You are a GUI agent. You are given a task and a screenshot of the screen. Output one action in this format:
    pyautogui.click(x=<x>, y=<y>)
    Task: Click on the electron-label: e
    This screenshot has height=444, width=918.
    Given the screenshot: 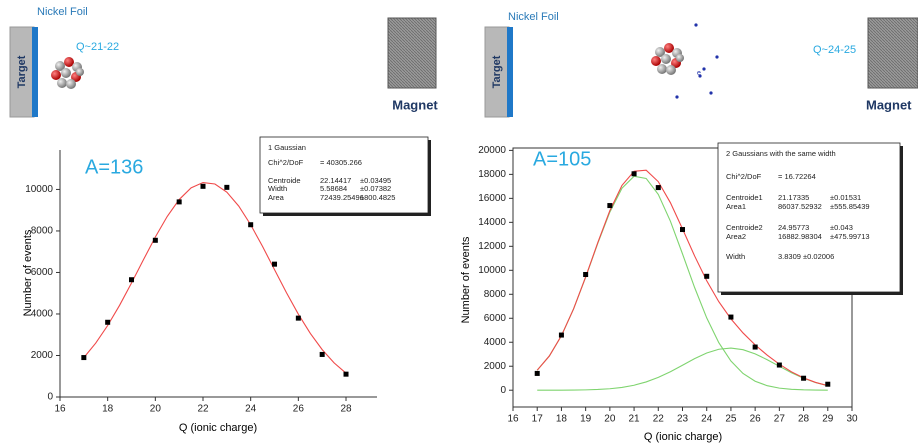 What is the action you would take?
    pyautogui.click(x=699, y=73)
    